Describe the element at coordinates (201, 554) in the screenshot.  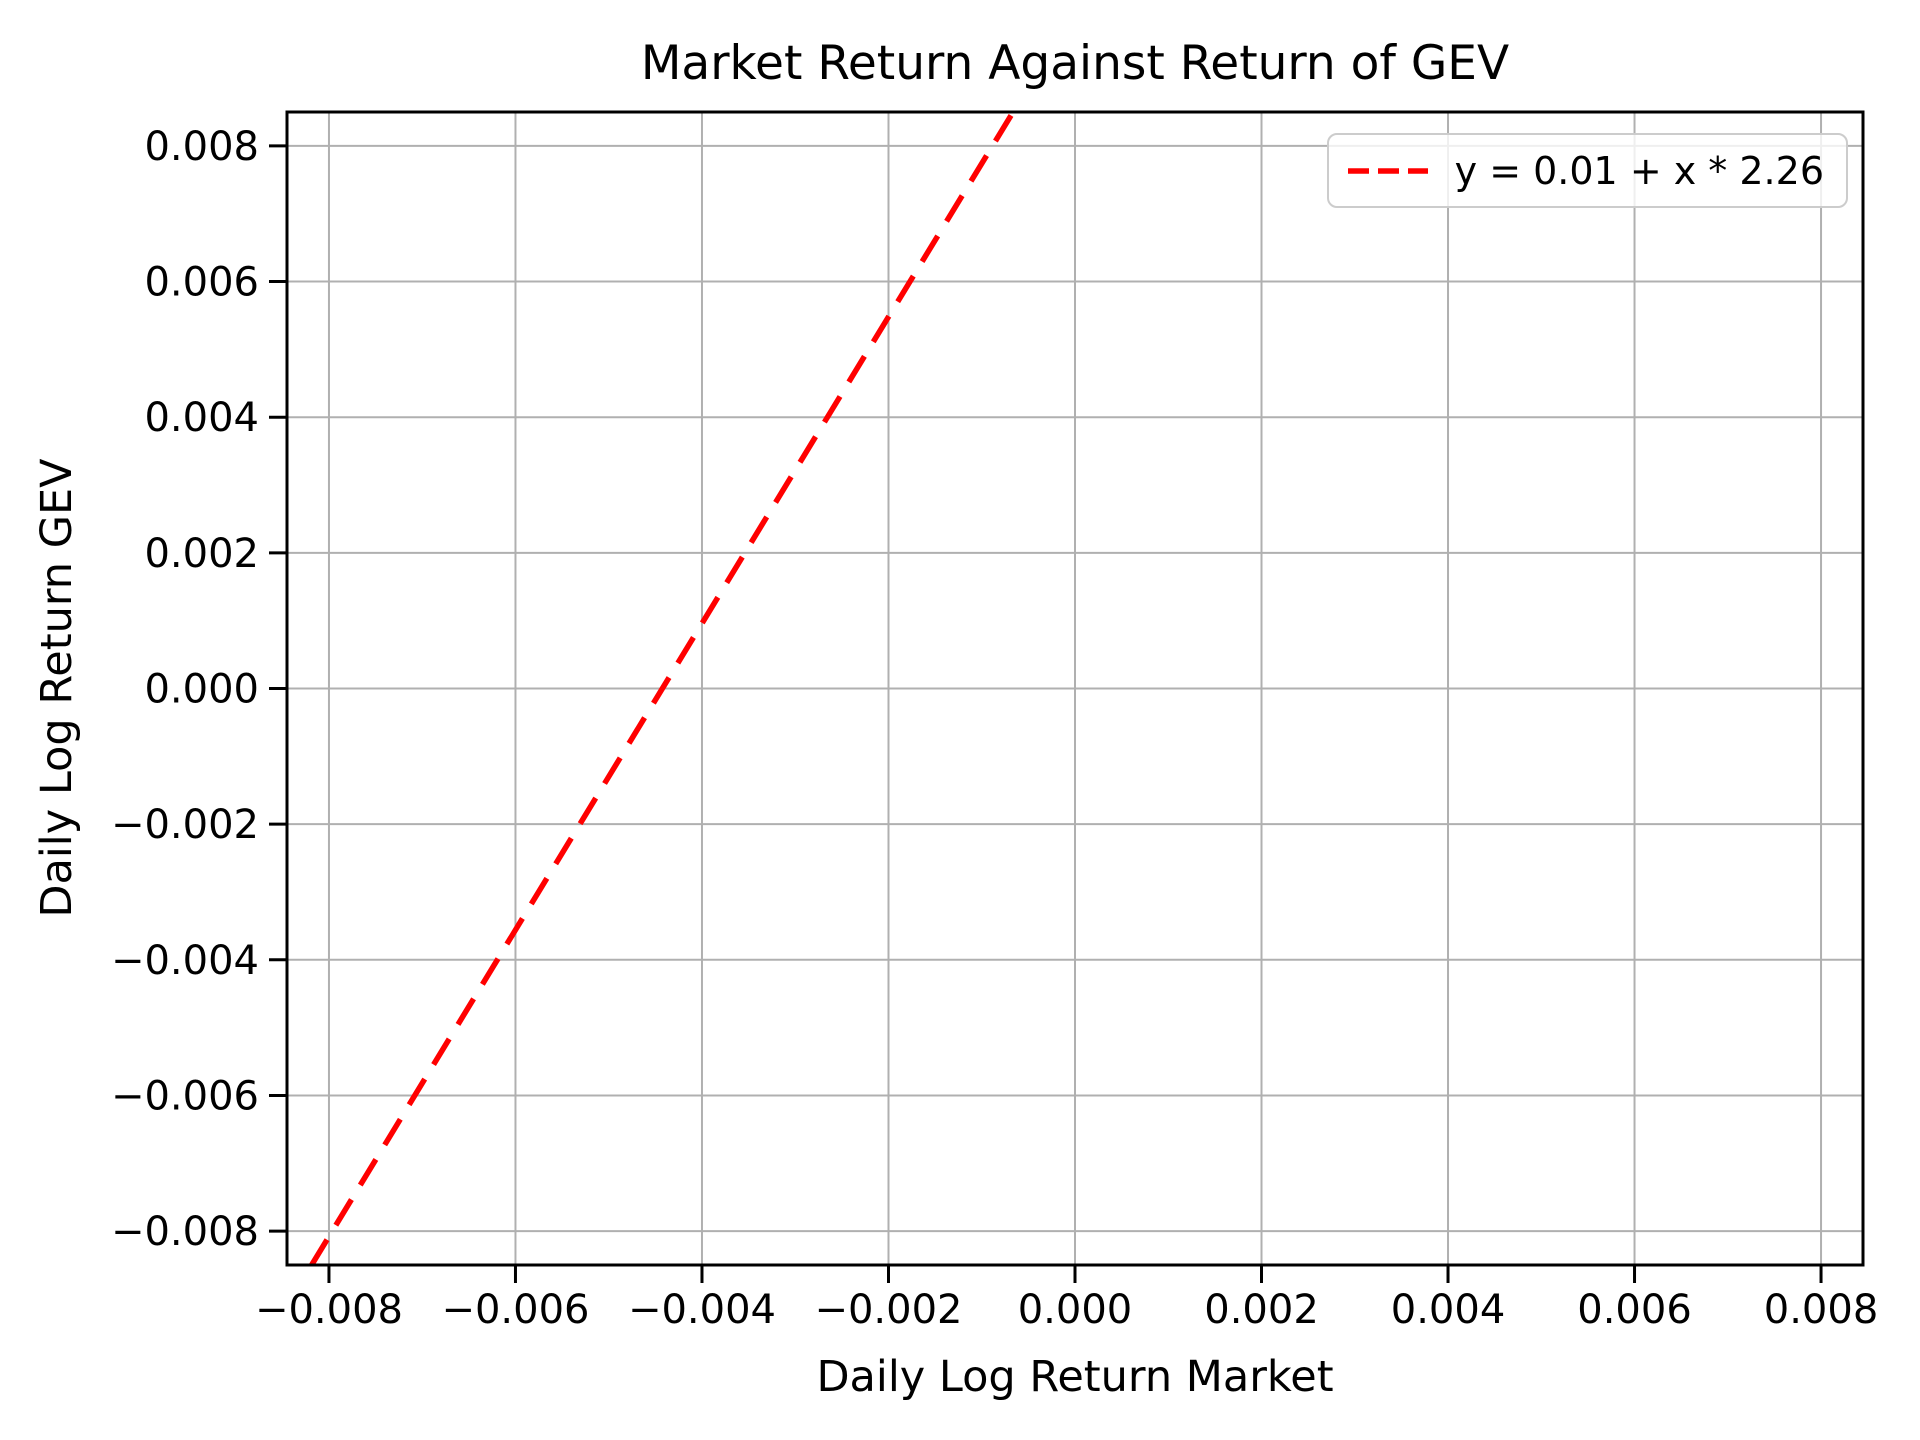
I see `y-tick-label: 0.002` at that location.